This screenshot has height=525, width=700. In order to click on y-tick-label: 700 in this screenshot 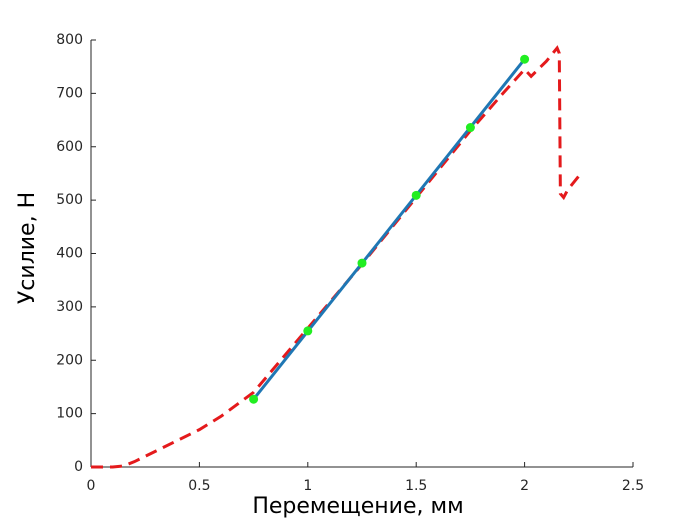, I will do `click(69, 93)`.